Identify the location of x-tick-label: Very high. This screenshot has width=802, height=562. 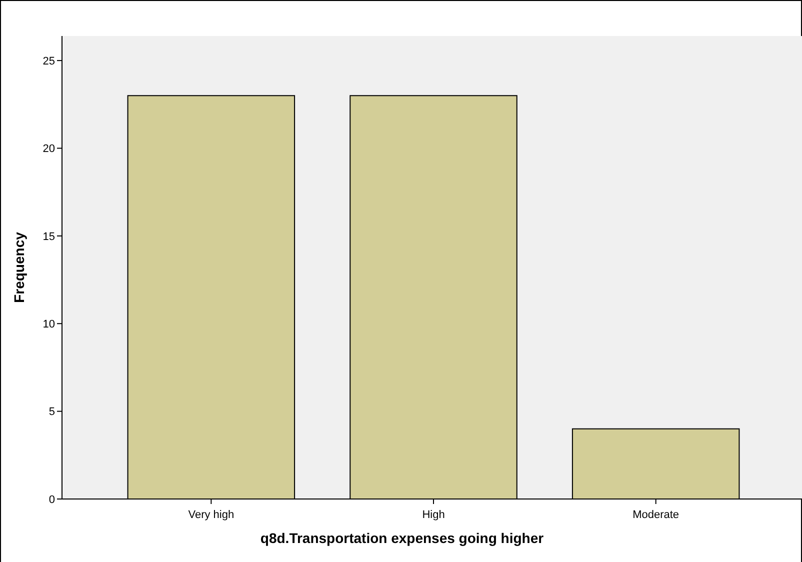
(211, 515).